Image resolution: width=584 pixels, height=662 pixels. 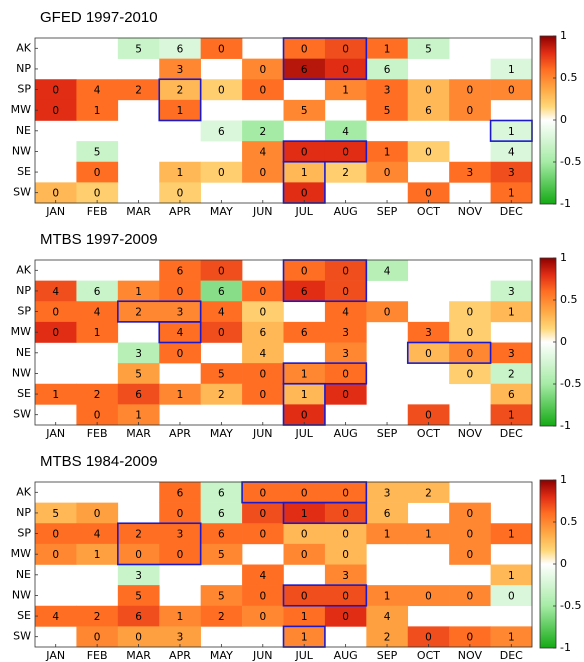 I want to click on panel-title: GFED 1997-2010, so click(x=99, y=17).